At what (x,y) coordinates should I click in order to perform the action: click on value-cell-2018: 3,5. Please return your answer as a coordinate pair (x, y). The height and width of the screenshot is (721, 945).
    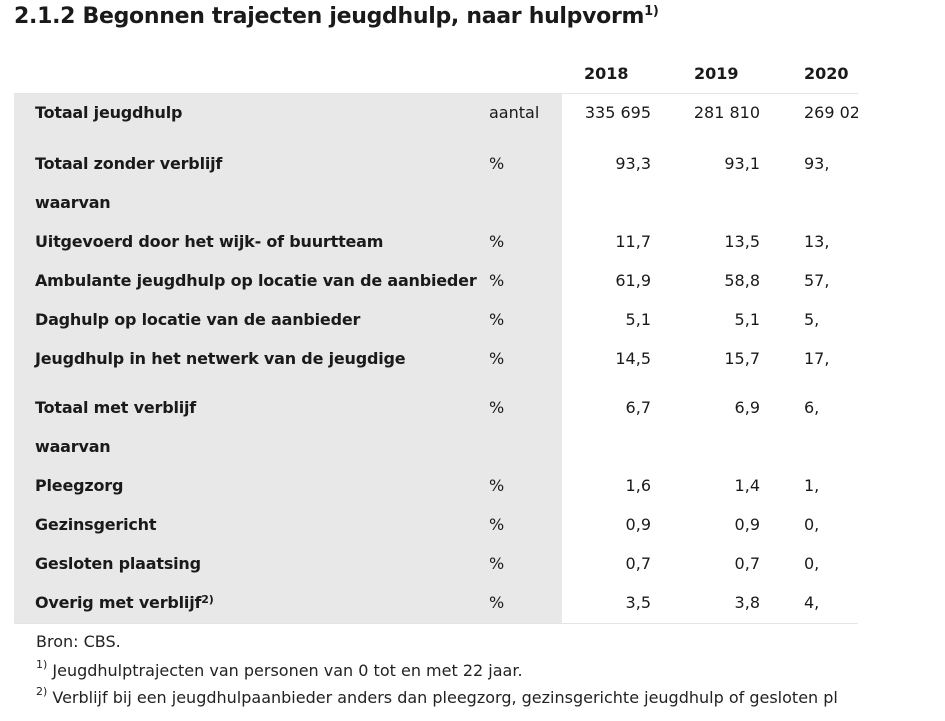
    Looking at the image, I should click on (638, 602).